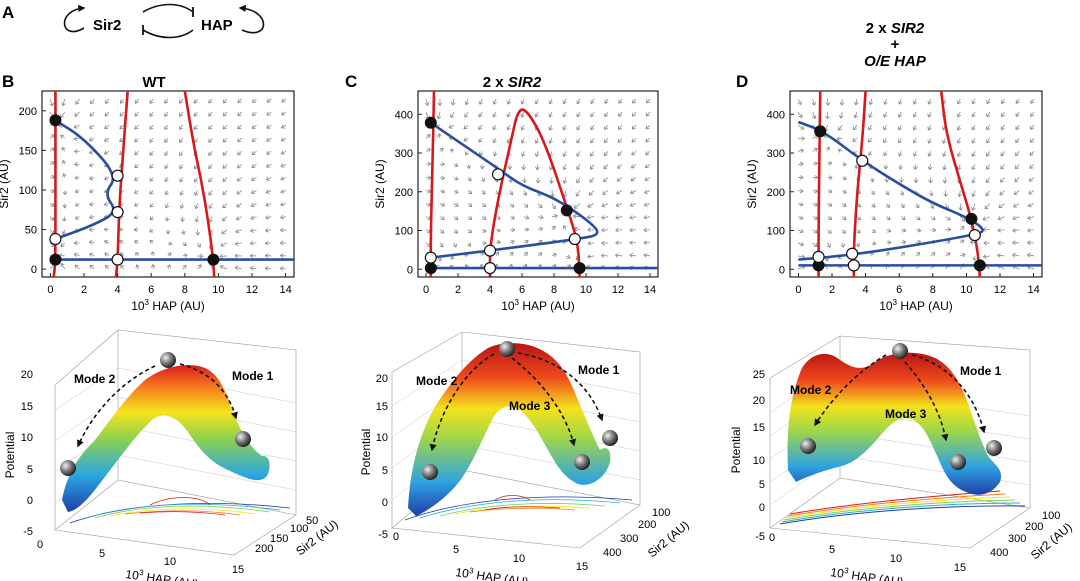 This screenshot has height=581, width=1080. Describe the element at coordinates (118, 290) in the screenshot. I see `x-tick-label: 4` at that location.